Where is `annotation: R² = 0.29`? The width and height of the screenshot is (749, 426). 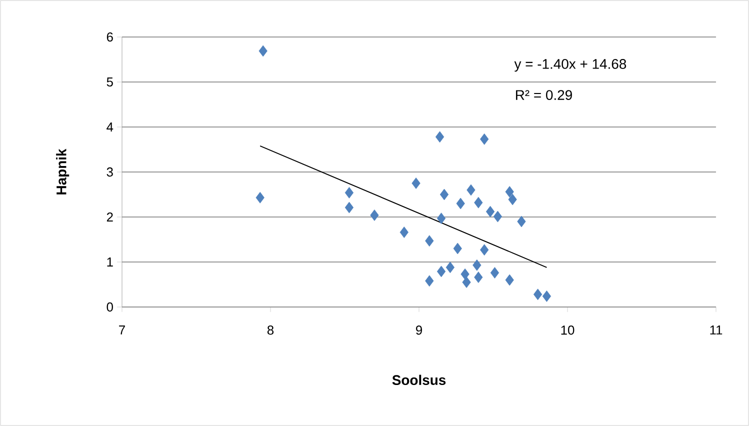 annotation: R² = 0.29 is located at coordinates (544, 95).